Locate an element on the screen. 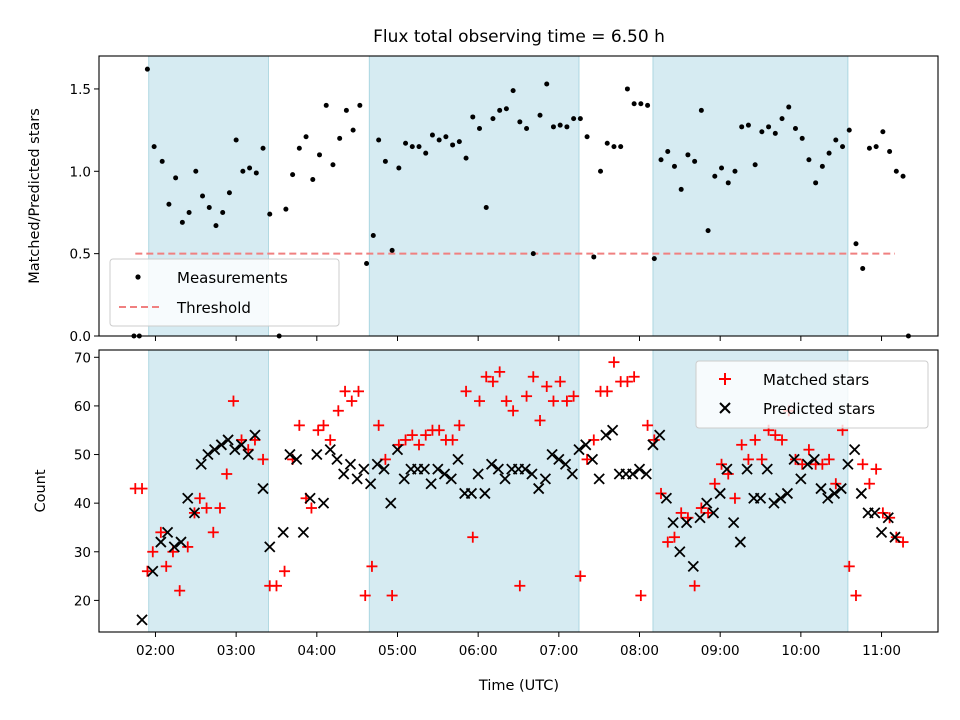 The height and width of the screenshot is (720, 960). chart-title: Flux total observing time = 6.50 h is located at coordinates (519, 37).